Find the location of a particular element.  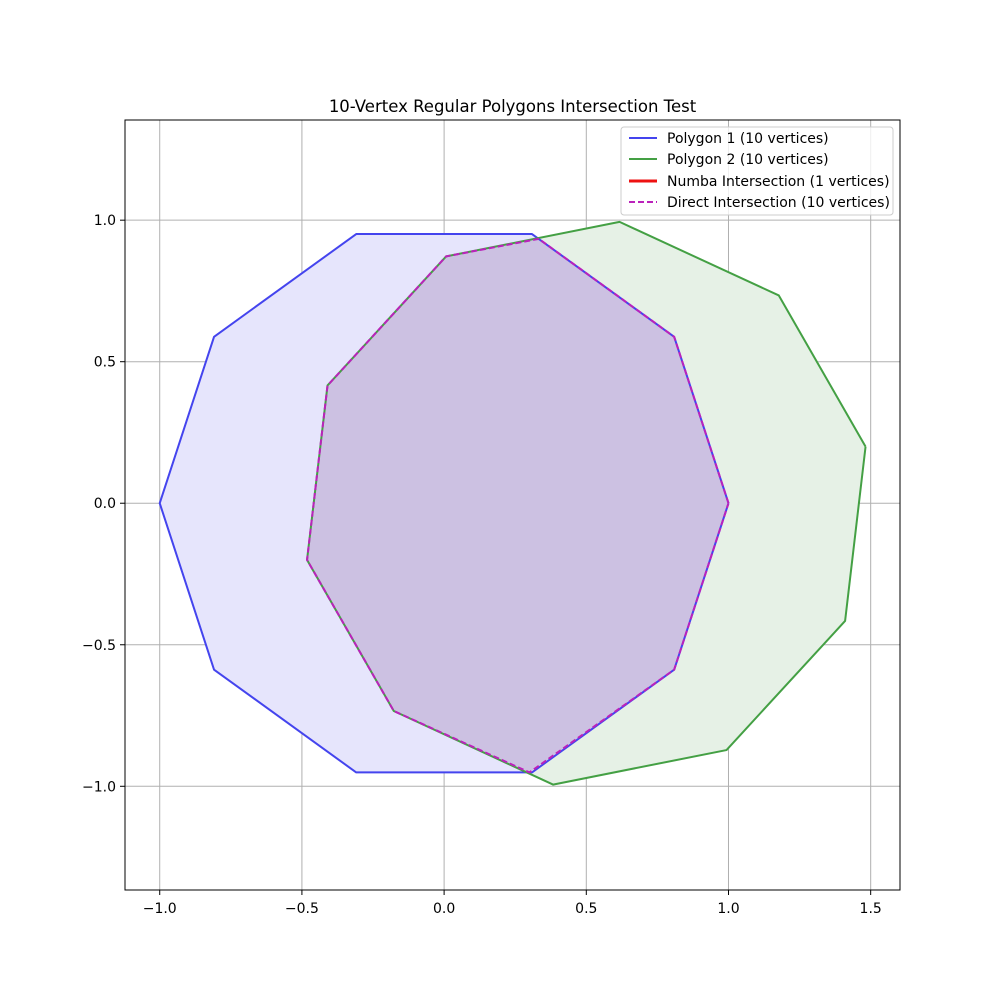

x-tick-label-2: 0.0 is located at coordinates (444, 909).